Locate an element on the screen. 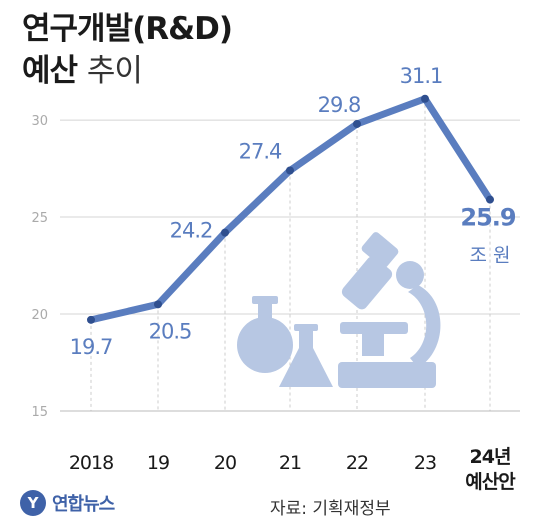 Image resolution: width=550 pixels, height=531 pixels. x-tick-label: 24년 예산안 is located at coordinates (490, 469).